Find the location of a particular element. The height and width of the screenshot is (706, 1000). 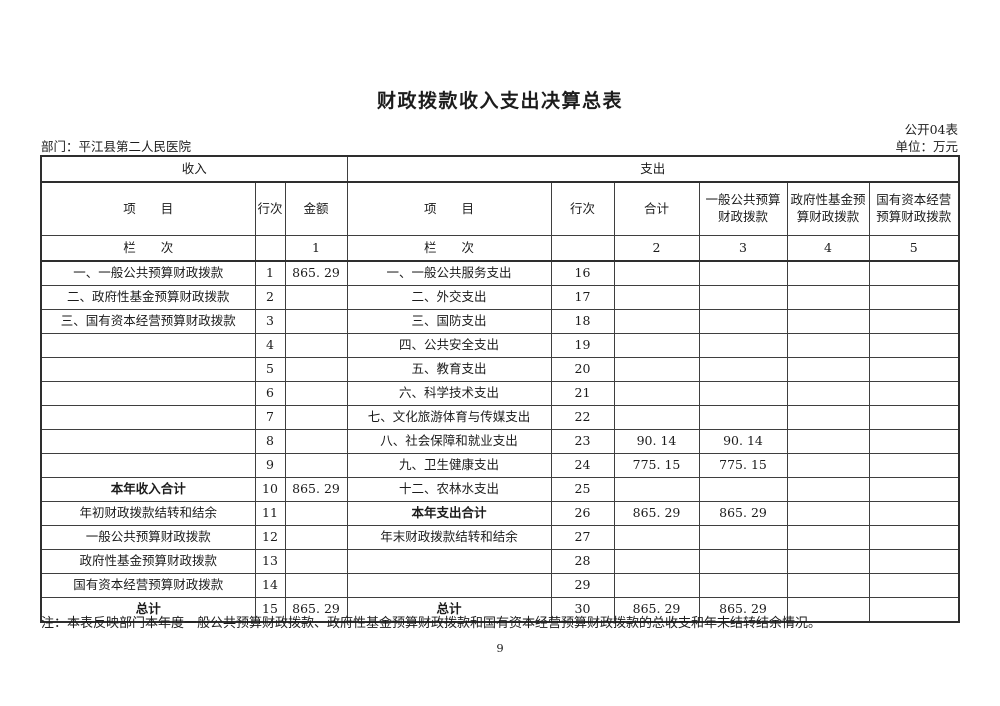

income-item-cell: 一、一般公共预算财政拨款 is located at coordinates (148, 273).